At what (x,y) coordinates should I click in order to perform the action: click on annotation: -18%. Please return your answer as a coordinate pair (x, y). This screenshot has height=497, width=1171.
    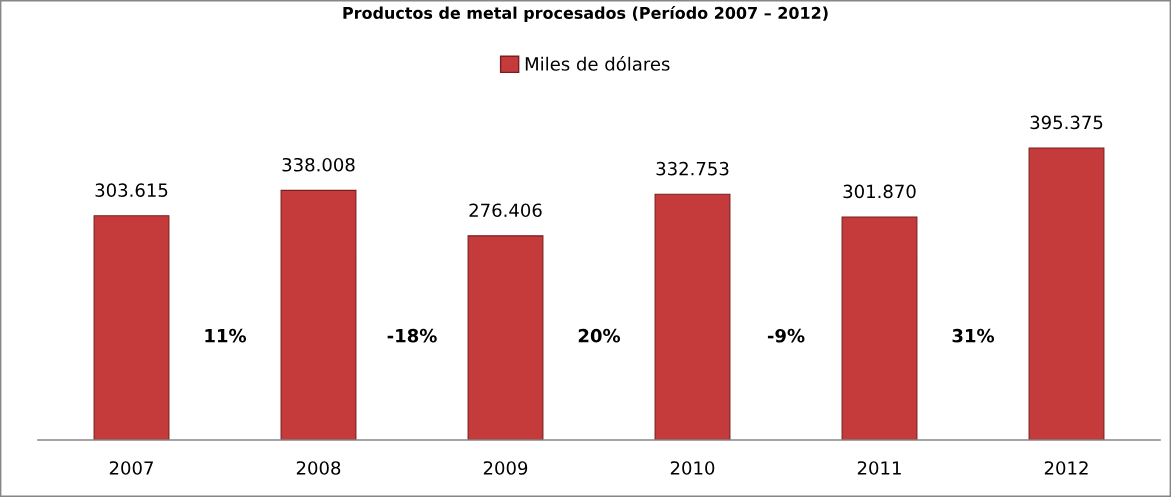
    Looking at the image, I should click on (412, 335).